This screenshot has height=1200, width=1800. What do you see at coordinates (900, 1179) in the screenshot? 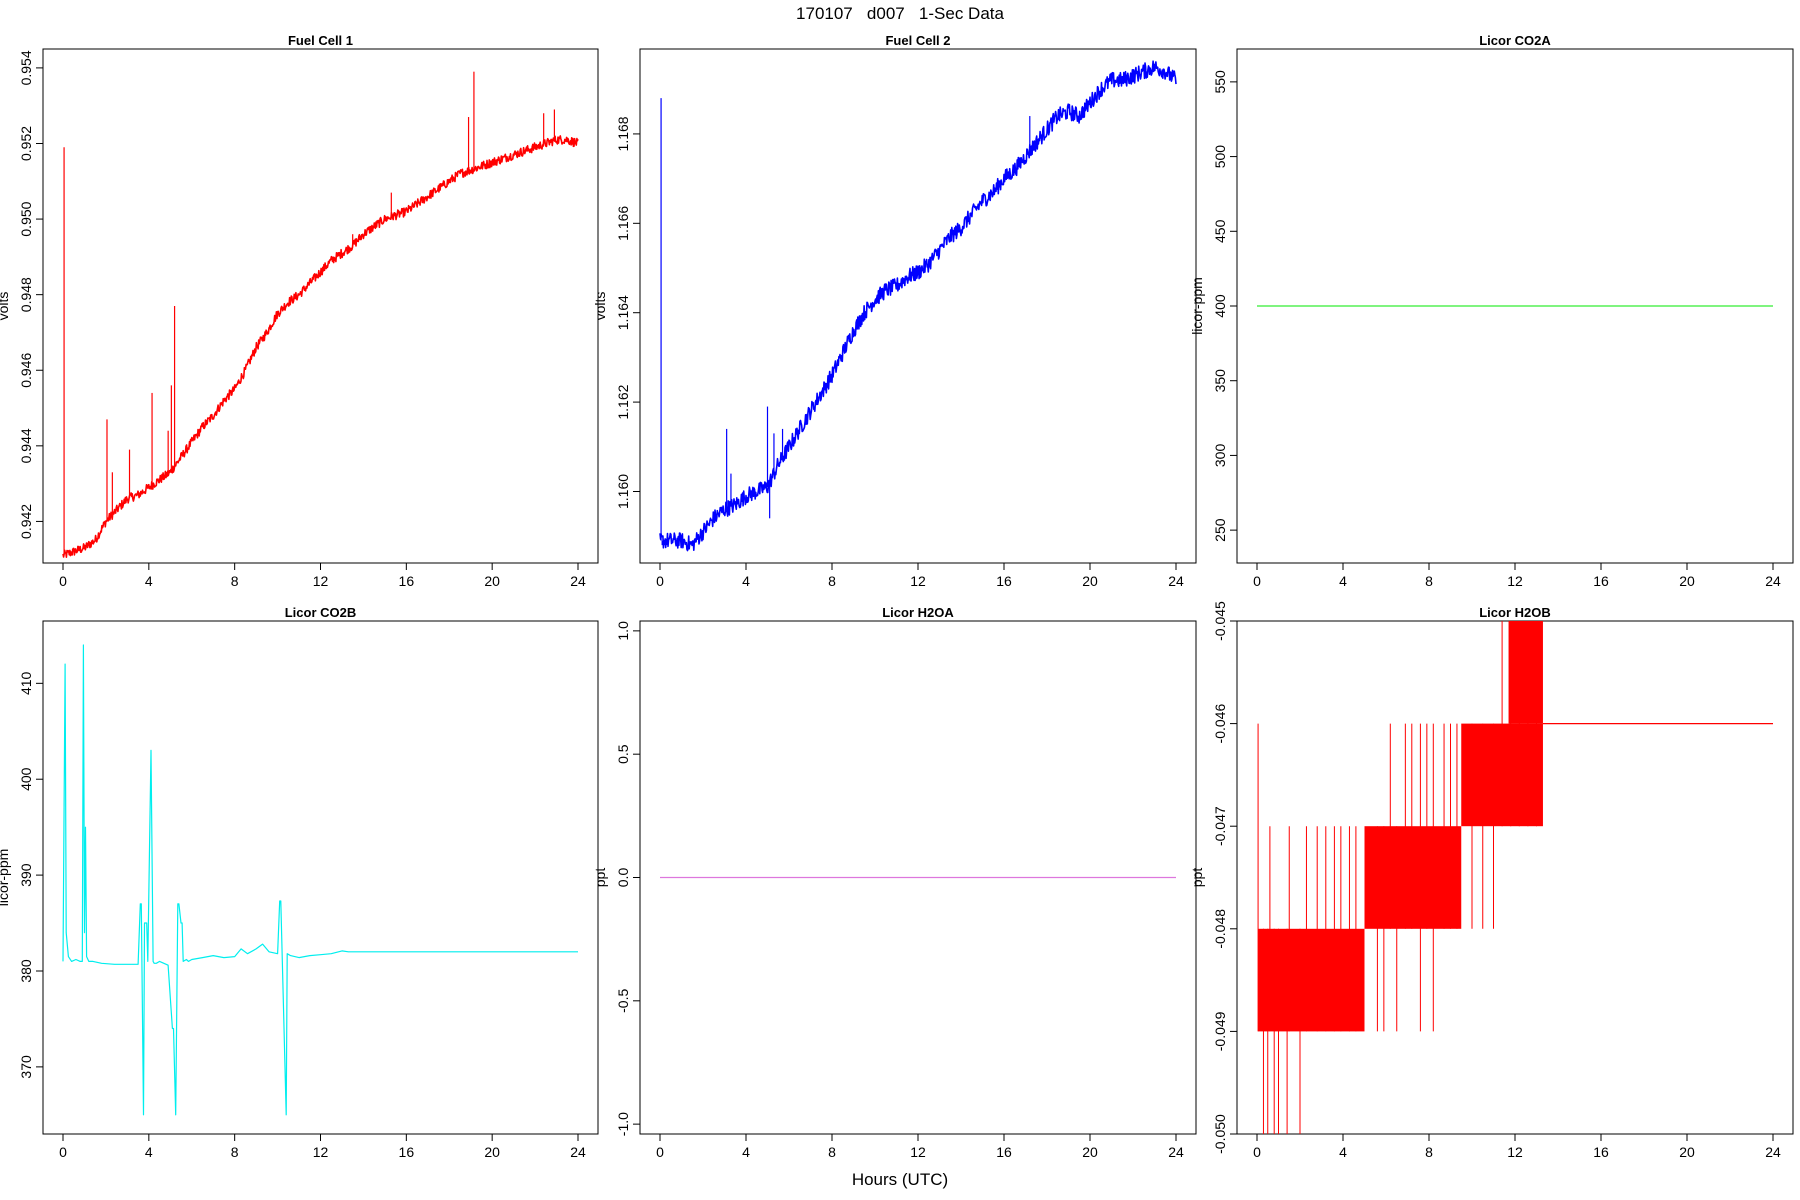
I see `x-axis-label: Hours (UTC)` at bounding box center [900, 1179].